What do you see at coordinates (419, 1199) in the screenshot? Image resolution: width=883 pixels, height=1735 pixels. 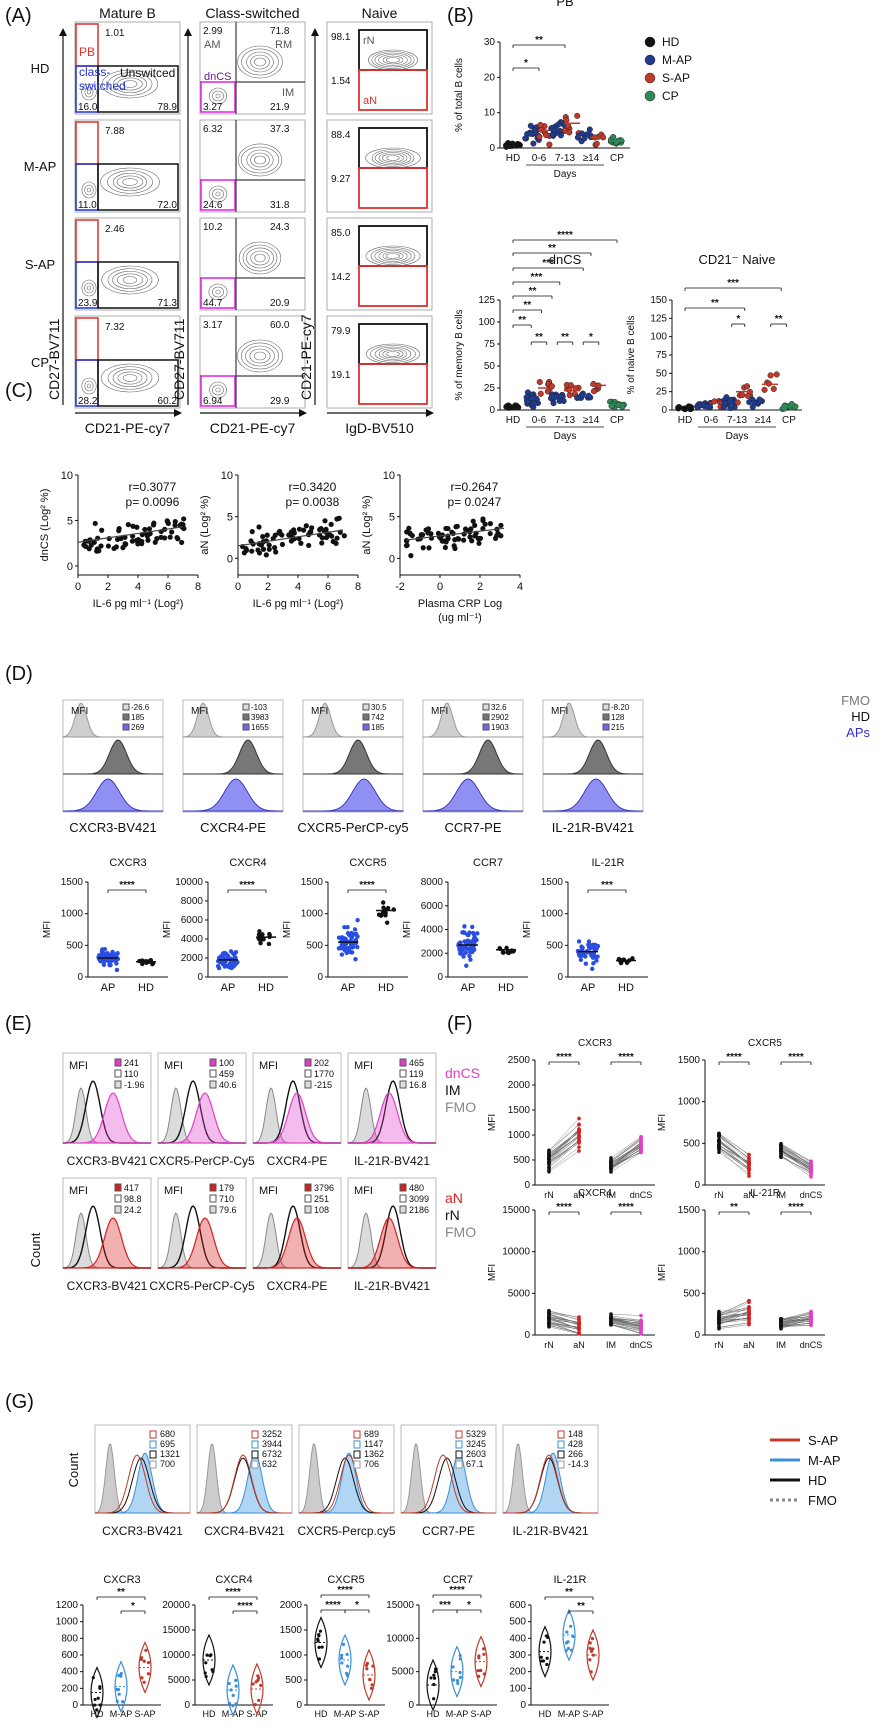 I see `mfi-value: 3099` at bounding box center [419, 1199].